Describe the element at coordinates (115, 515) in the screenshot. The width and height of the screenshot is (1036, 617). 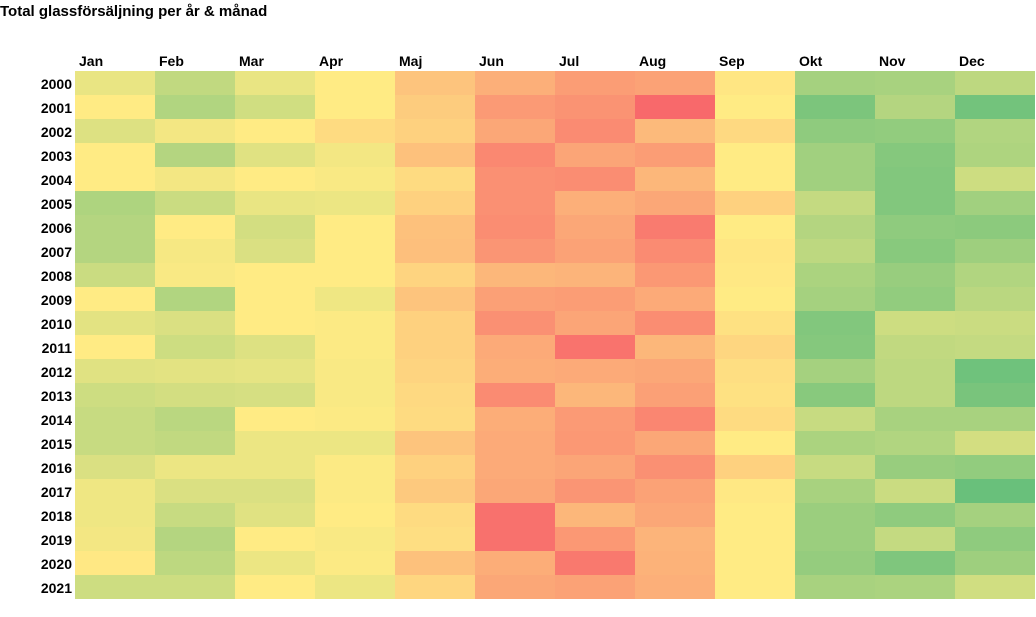
I see `heat-cell-2018-jan` at that location.